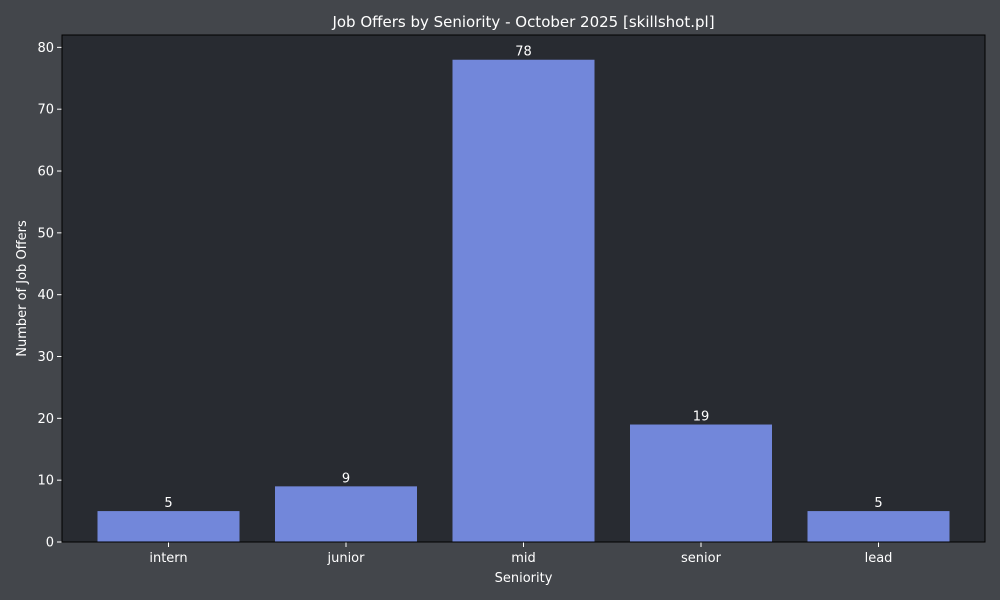  What do you see at coordinates (45, 48) in the screenshot?
I see `y-tick-label-80: 80` at bounding box center [45, 48].